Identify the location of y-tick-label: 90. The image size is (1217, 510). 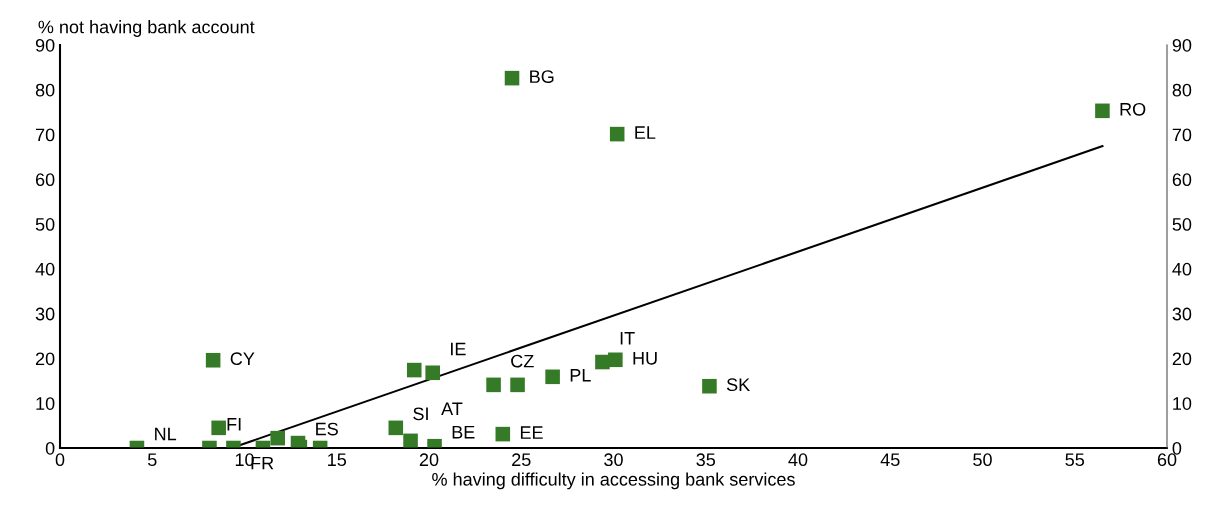
(45, 45).